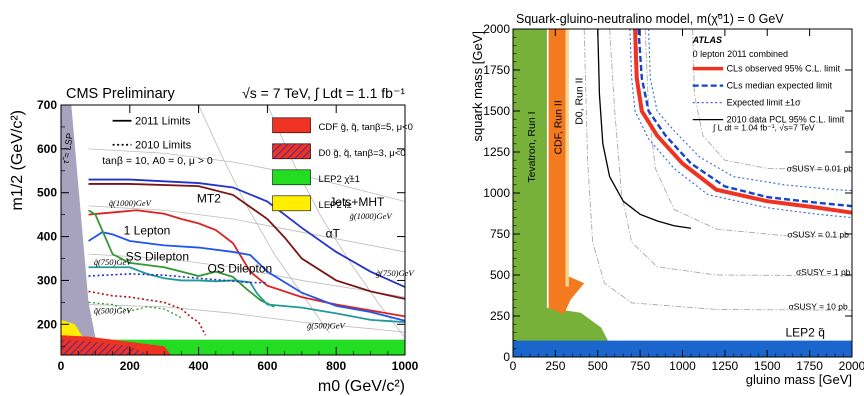 The width and height of the screenshot is (864, 396). I want to click on series-label: Jets+MHT, so click(357, 202).